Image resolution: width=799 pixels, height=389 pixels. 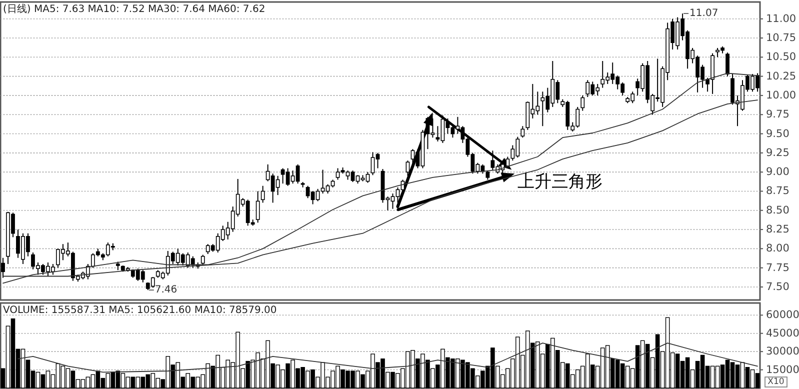 What do you see at coordinates (782, 333) in the screenshot?
I see `ytick: 45000` at bounding box center [782, 333].